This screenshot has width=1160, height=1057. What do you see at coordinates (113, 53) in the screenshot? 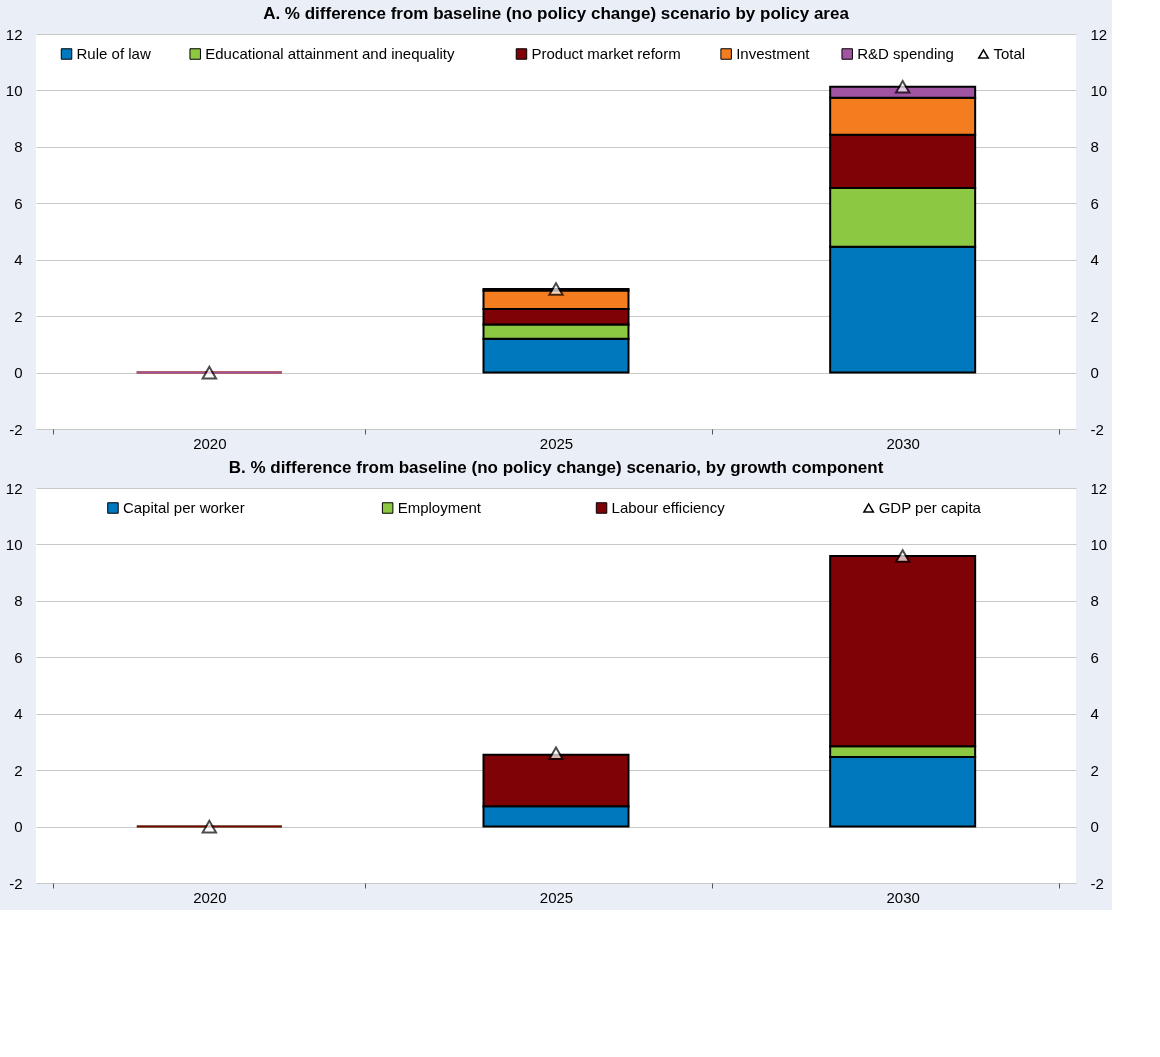
I see `legend-label: Rule of law` at bounding box center [113, 53].